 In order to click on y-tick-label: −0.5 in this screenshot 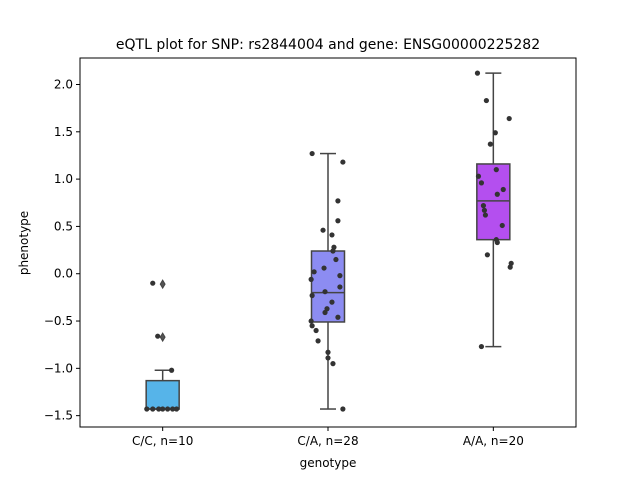, I will do `click(58, 321)`.